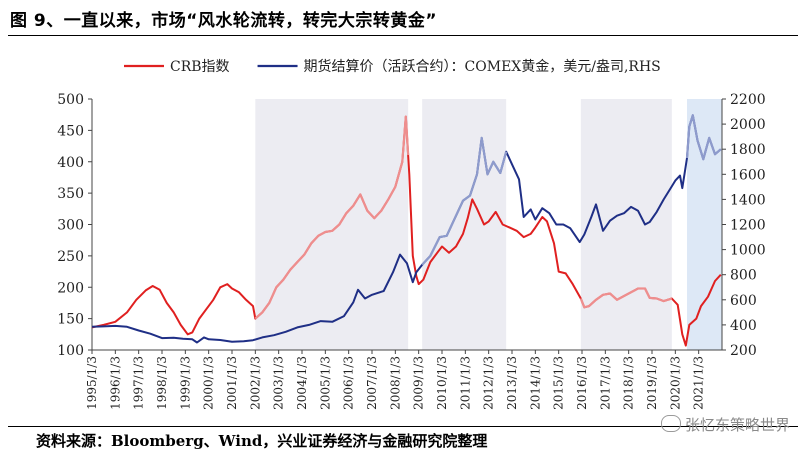 This screenshot has width=804, height=460. What do you see at coordinates (255, 383) in the screenshot?
I see `x-tick-label: 2002/1/3` at bounding box center [255, 383].